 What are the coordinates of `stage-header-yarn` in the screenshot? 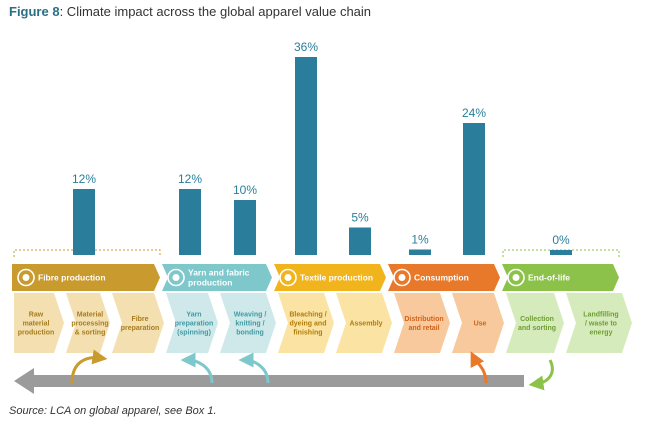 It's located at (217, 277).